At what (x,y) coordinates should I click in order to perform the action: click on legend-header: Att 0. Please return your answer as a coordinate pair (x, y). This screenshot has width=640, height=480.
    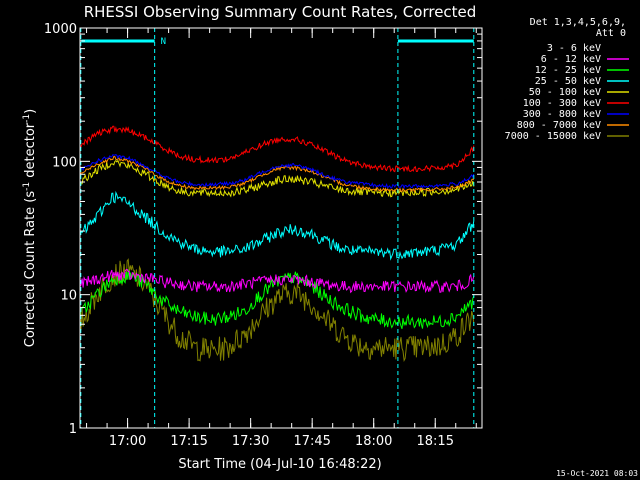
    Looking at the image, I should click on (611, 33).